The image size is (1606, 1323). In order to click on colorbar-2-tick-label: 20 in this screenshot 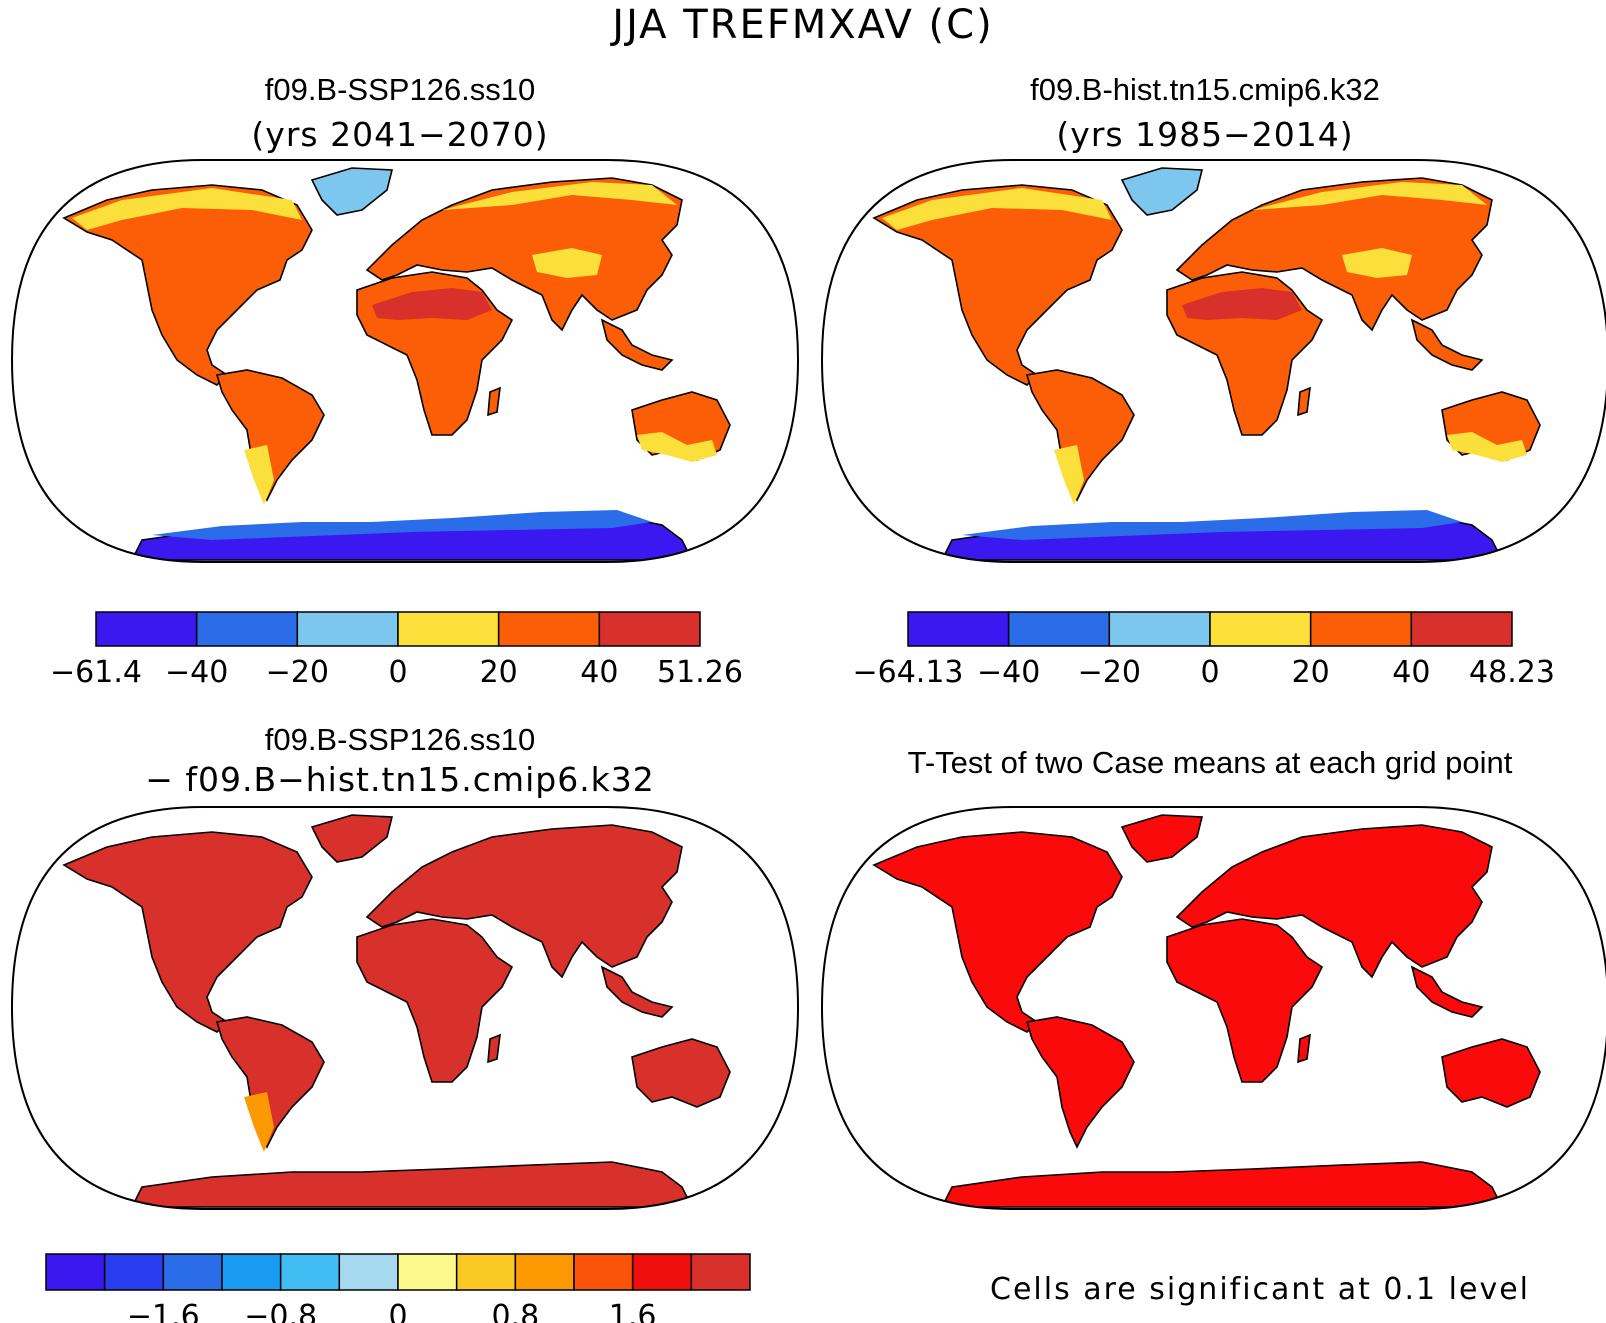, I will do `click(1311, 672)`.